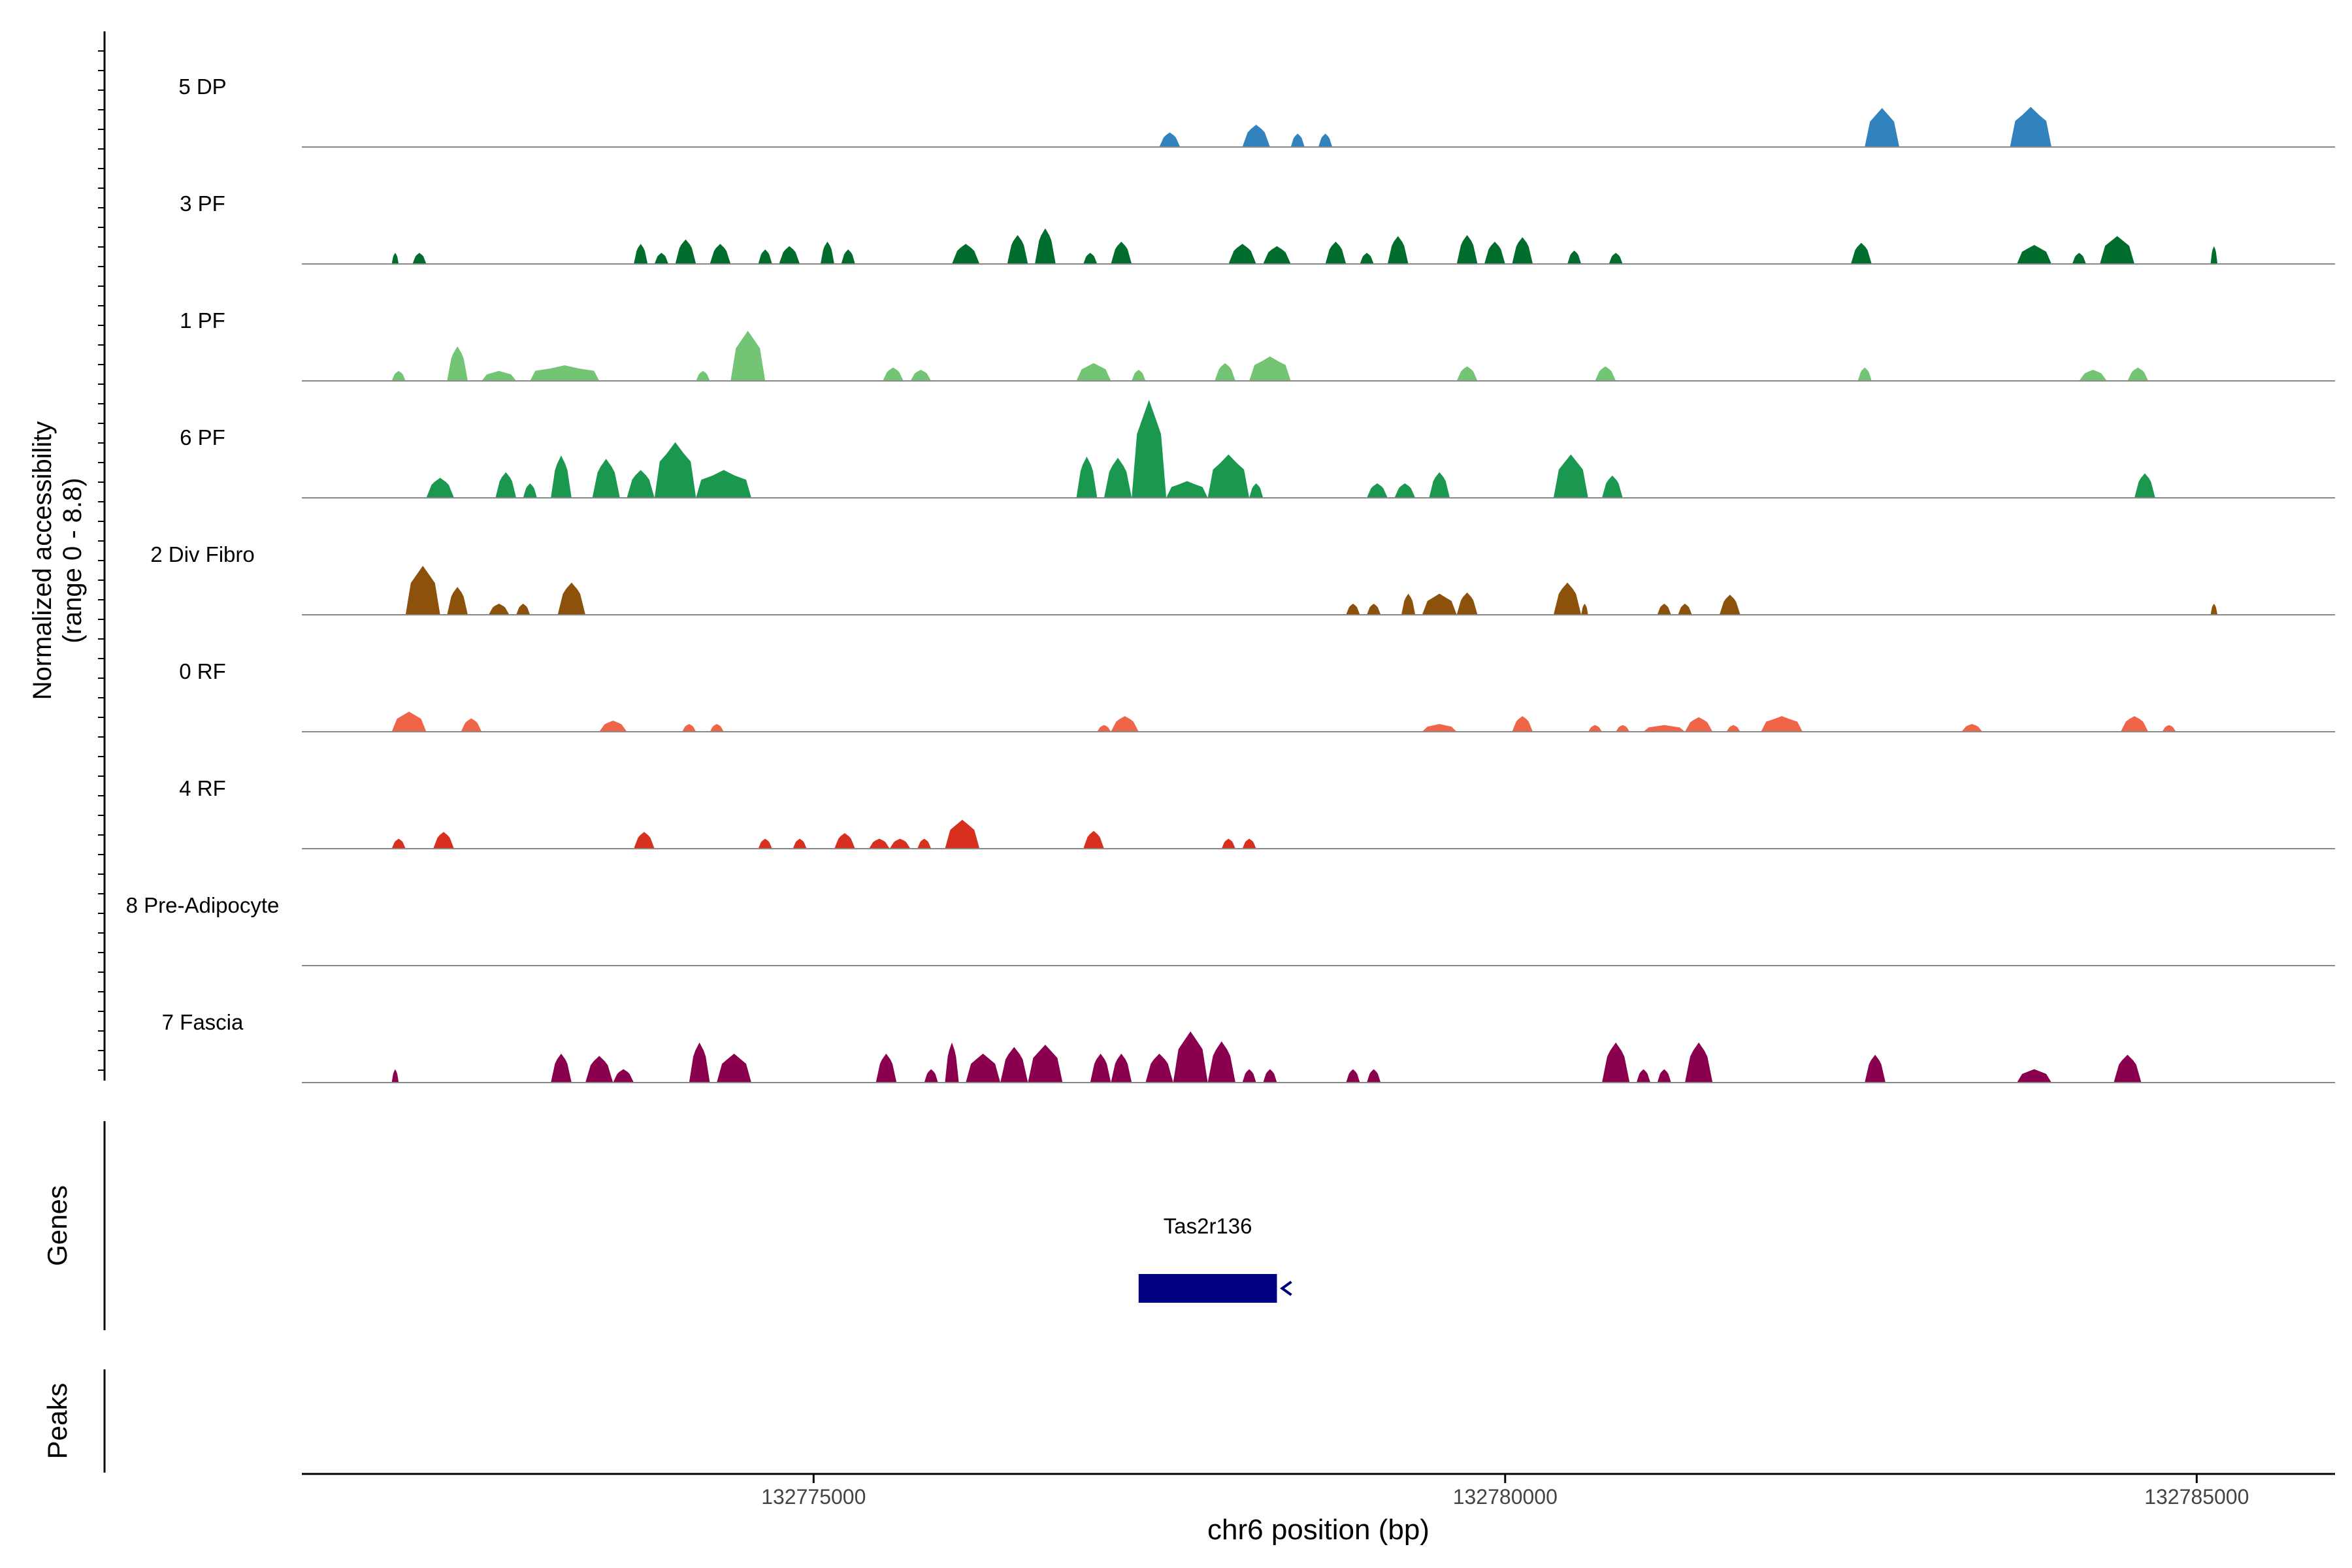 The image size is (2352, 1568). Describe the element at coordinates (1505, 1491) in the screenshot. I see `x-axis-ticks: 132775000 132780000 132785000` at that location.